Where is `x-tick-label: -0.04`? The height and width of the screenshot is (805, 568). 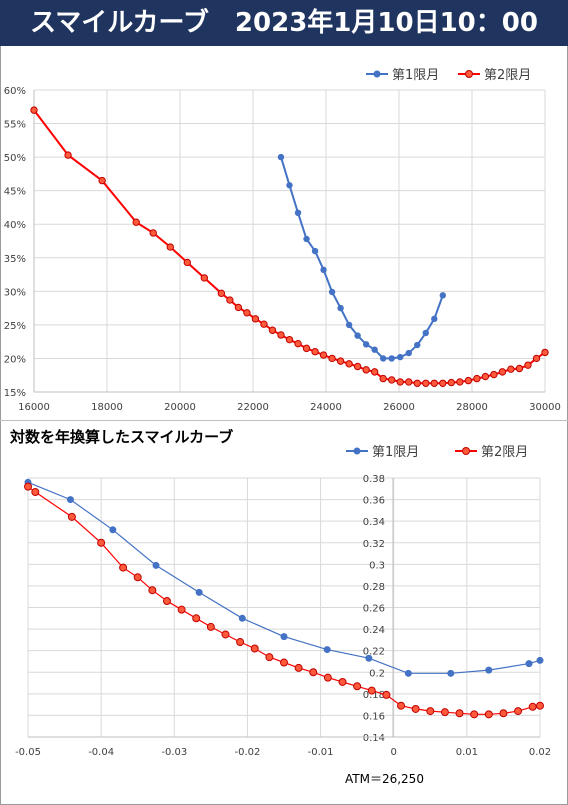 x-tick-label: -0.04 is located at coordinates (101, 752).